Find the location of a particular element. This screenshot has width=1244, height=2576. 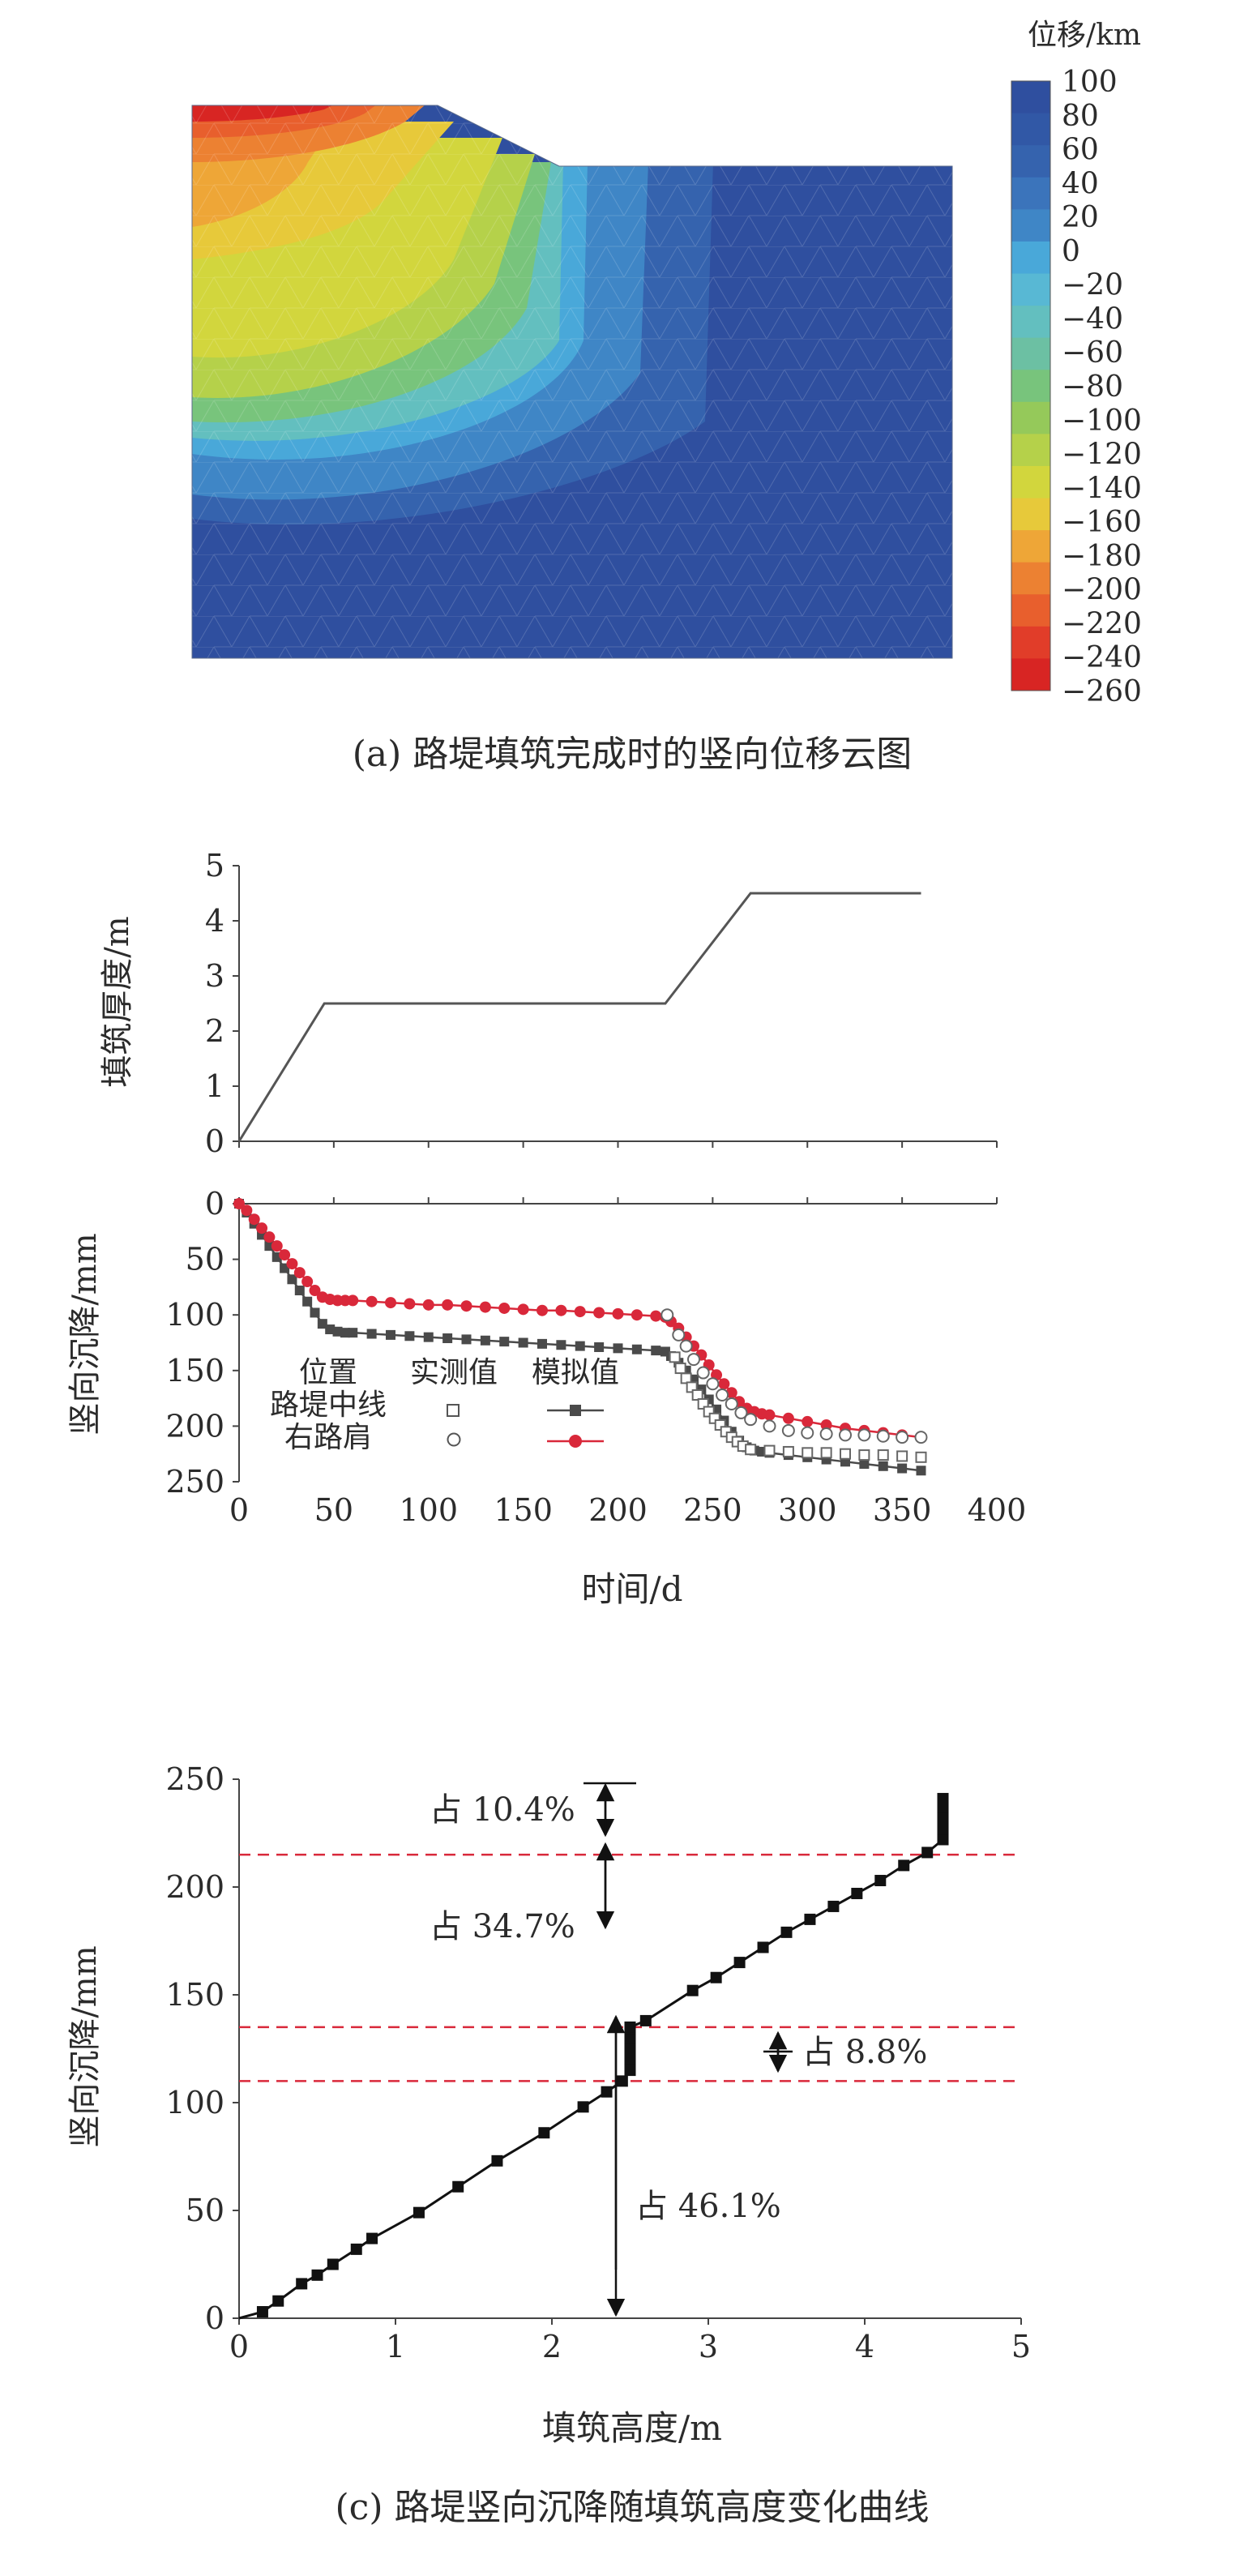

x-tick-label: 400 is located at coordinates (997, 1510).